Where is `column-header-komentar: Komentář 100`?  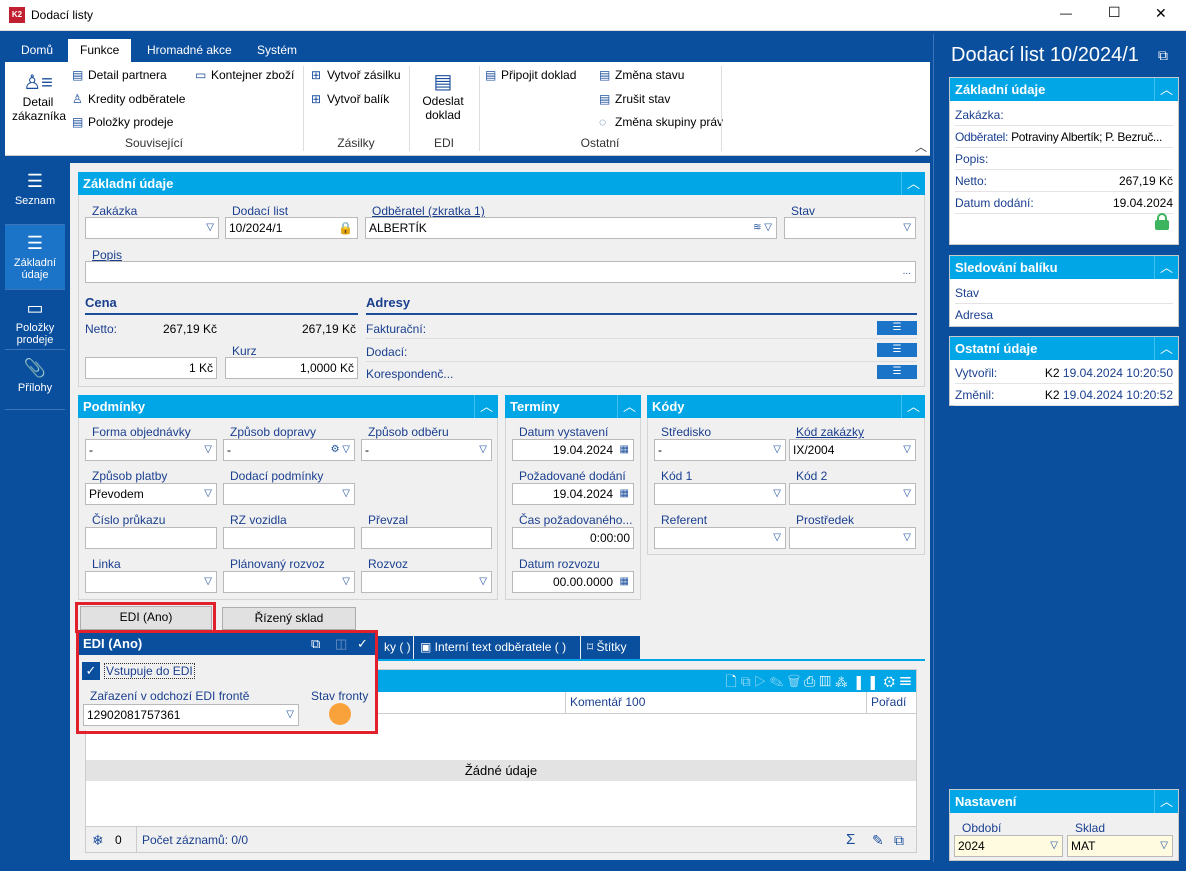 column-header-komentar: Komentář 100 is located at coordinates (605, 702).